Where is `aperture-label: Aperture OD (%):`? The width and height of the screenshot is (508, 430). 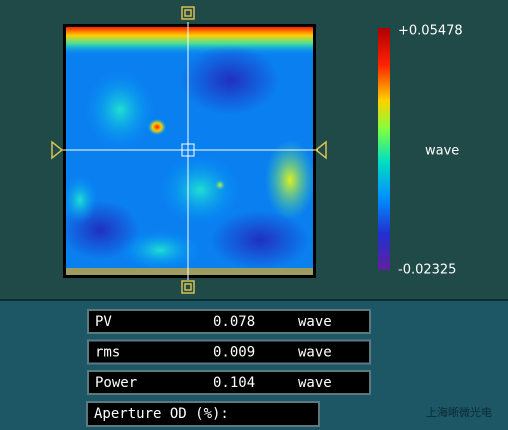
aperture-label: Aperture OD (%): is located at coordinates (161, 414).